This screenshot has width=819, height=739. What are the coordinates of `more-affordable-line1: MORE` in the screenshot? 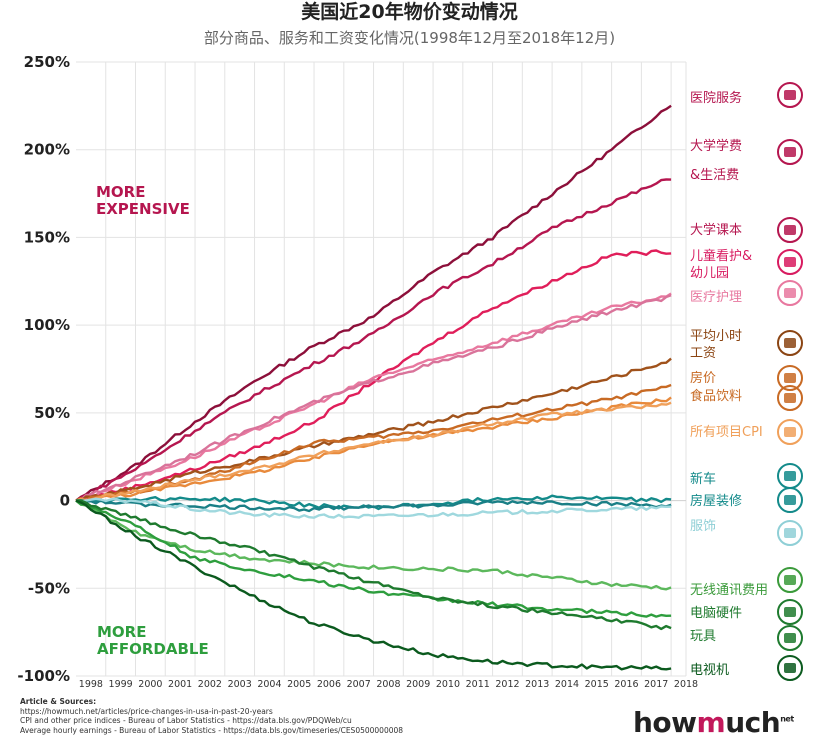 It's located at (121, 632).